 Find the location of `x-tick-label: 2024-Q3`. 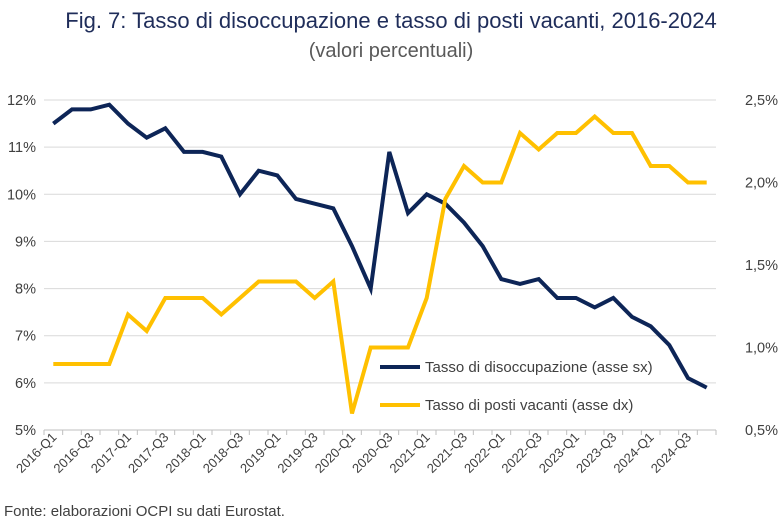

x-tick-label: 2024-Q3 is located at coordinates (671, 453).